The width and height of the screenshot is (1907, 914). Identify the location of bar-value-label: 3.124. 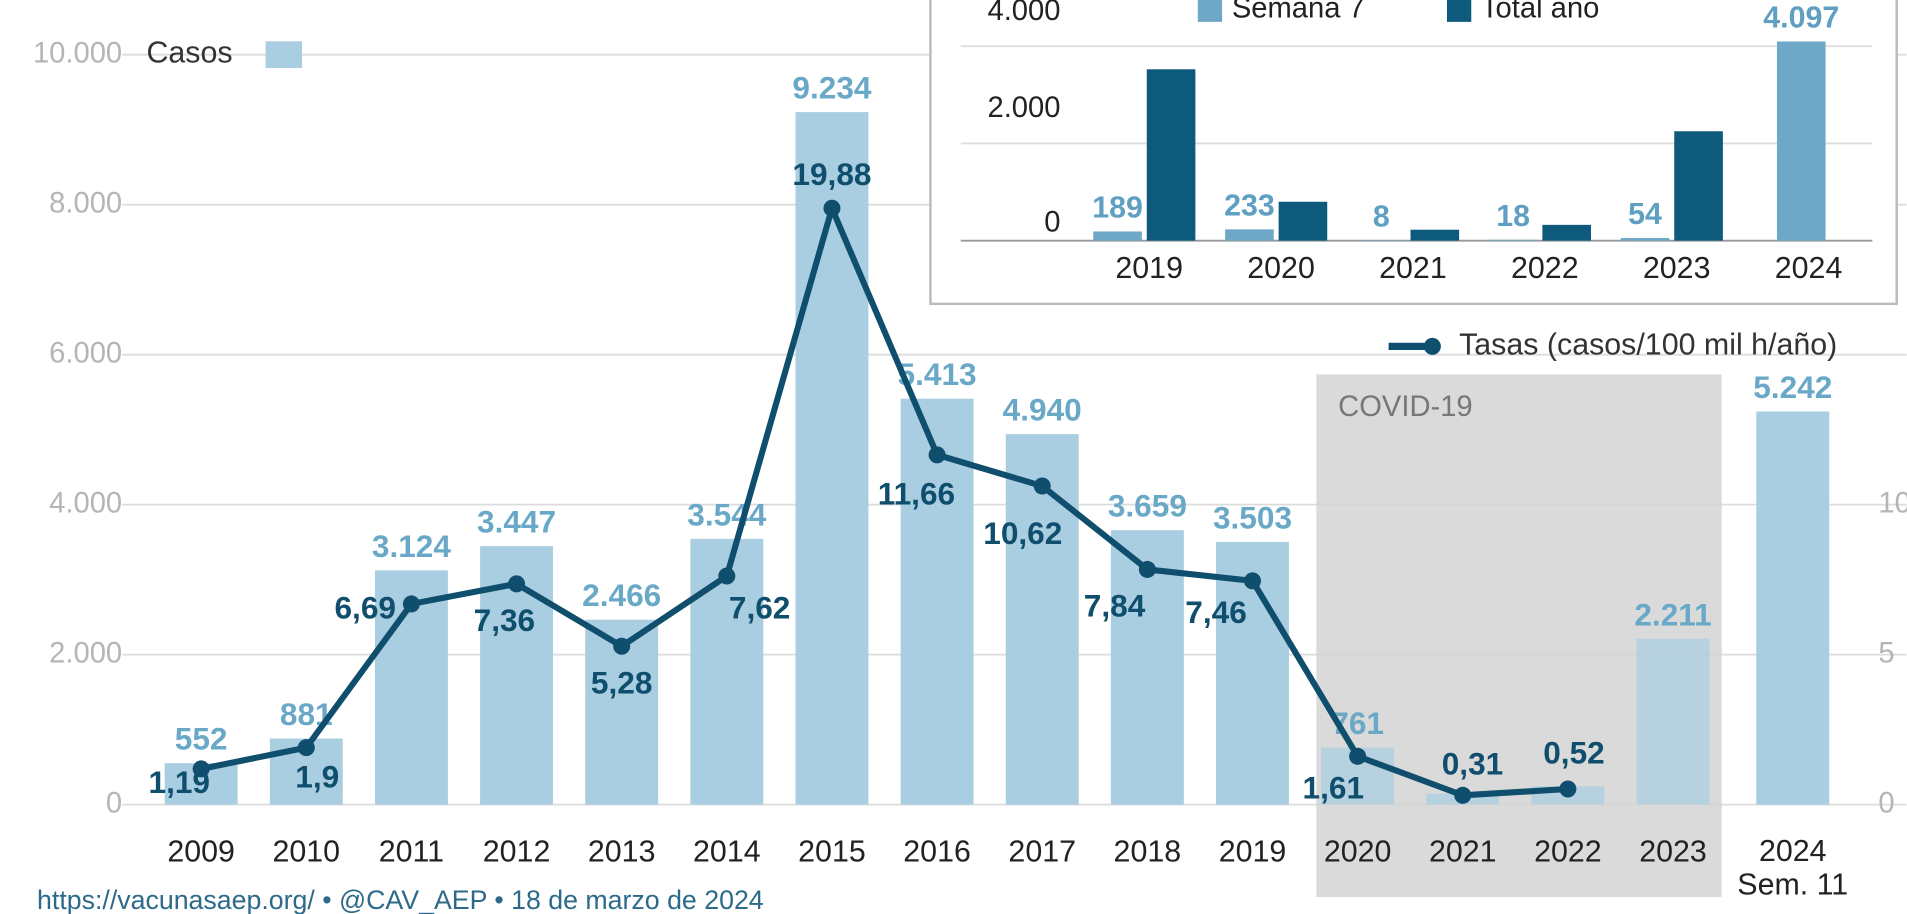
(411, 546).